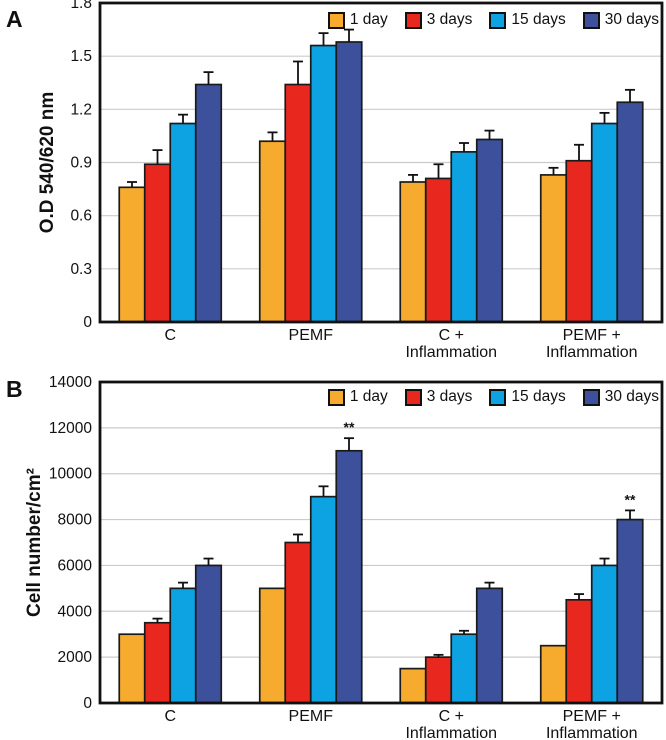 Image resolution: width=666 pixels, height=740 pixels. I want to click on y-tick-label: 1.8, so click(81, 6).